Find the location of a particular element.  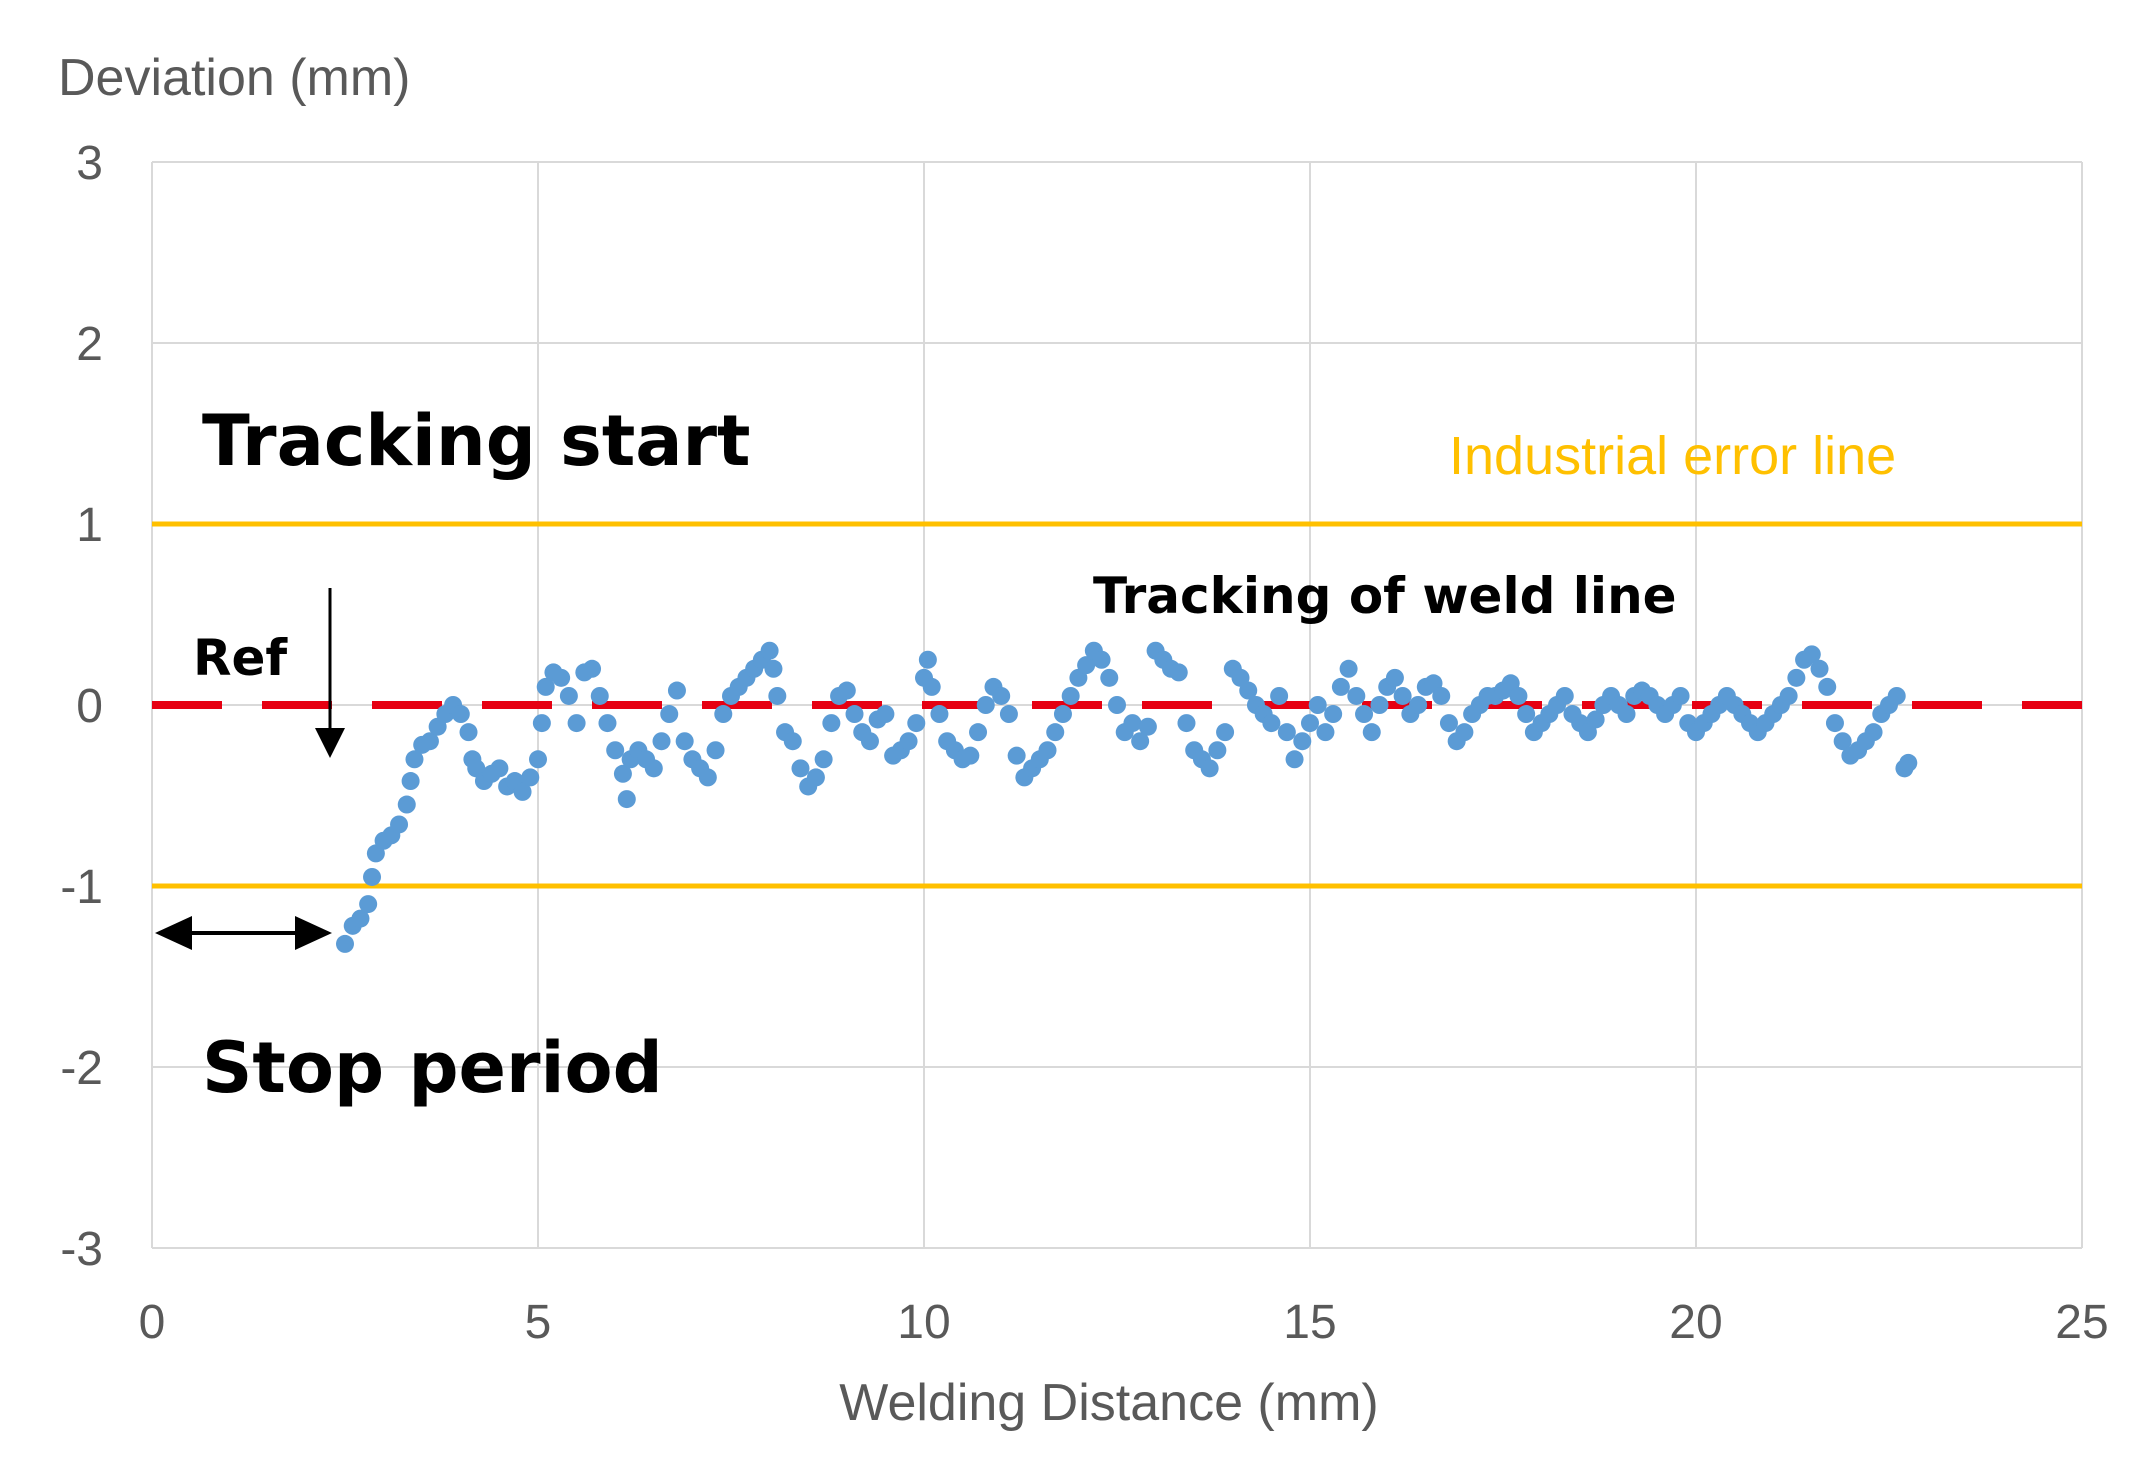

y-tick-label: 0 is located at coordinates (89, 706).